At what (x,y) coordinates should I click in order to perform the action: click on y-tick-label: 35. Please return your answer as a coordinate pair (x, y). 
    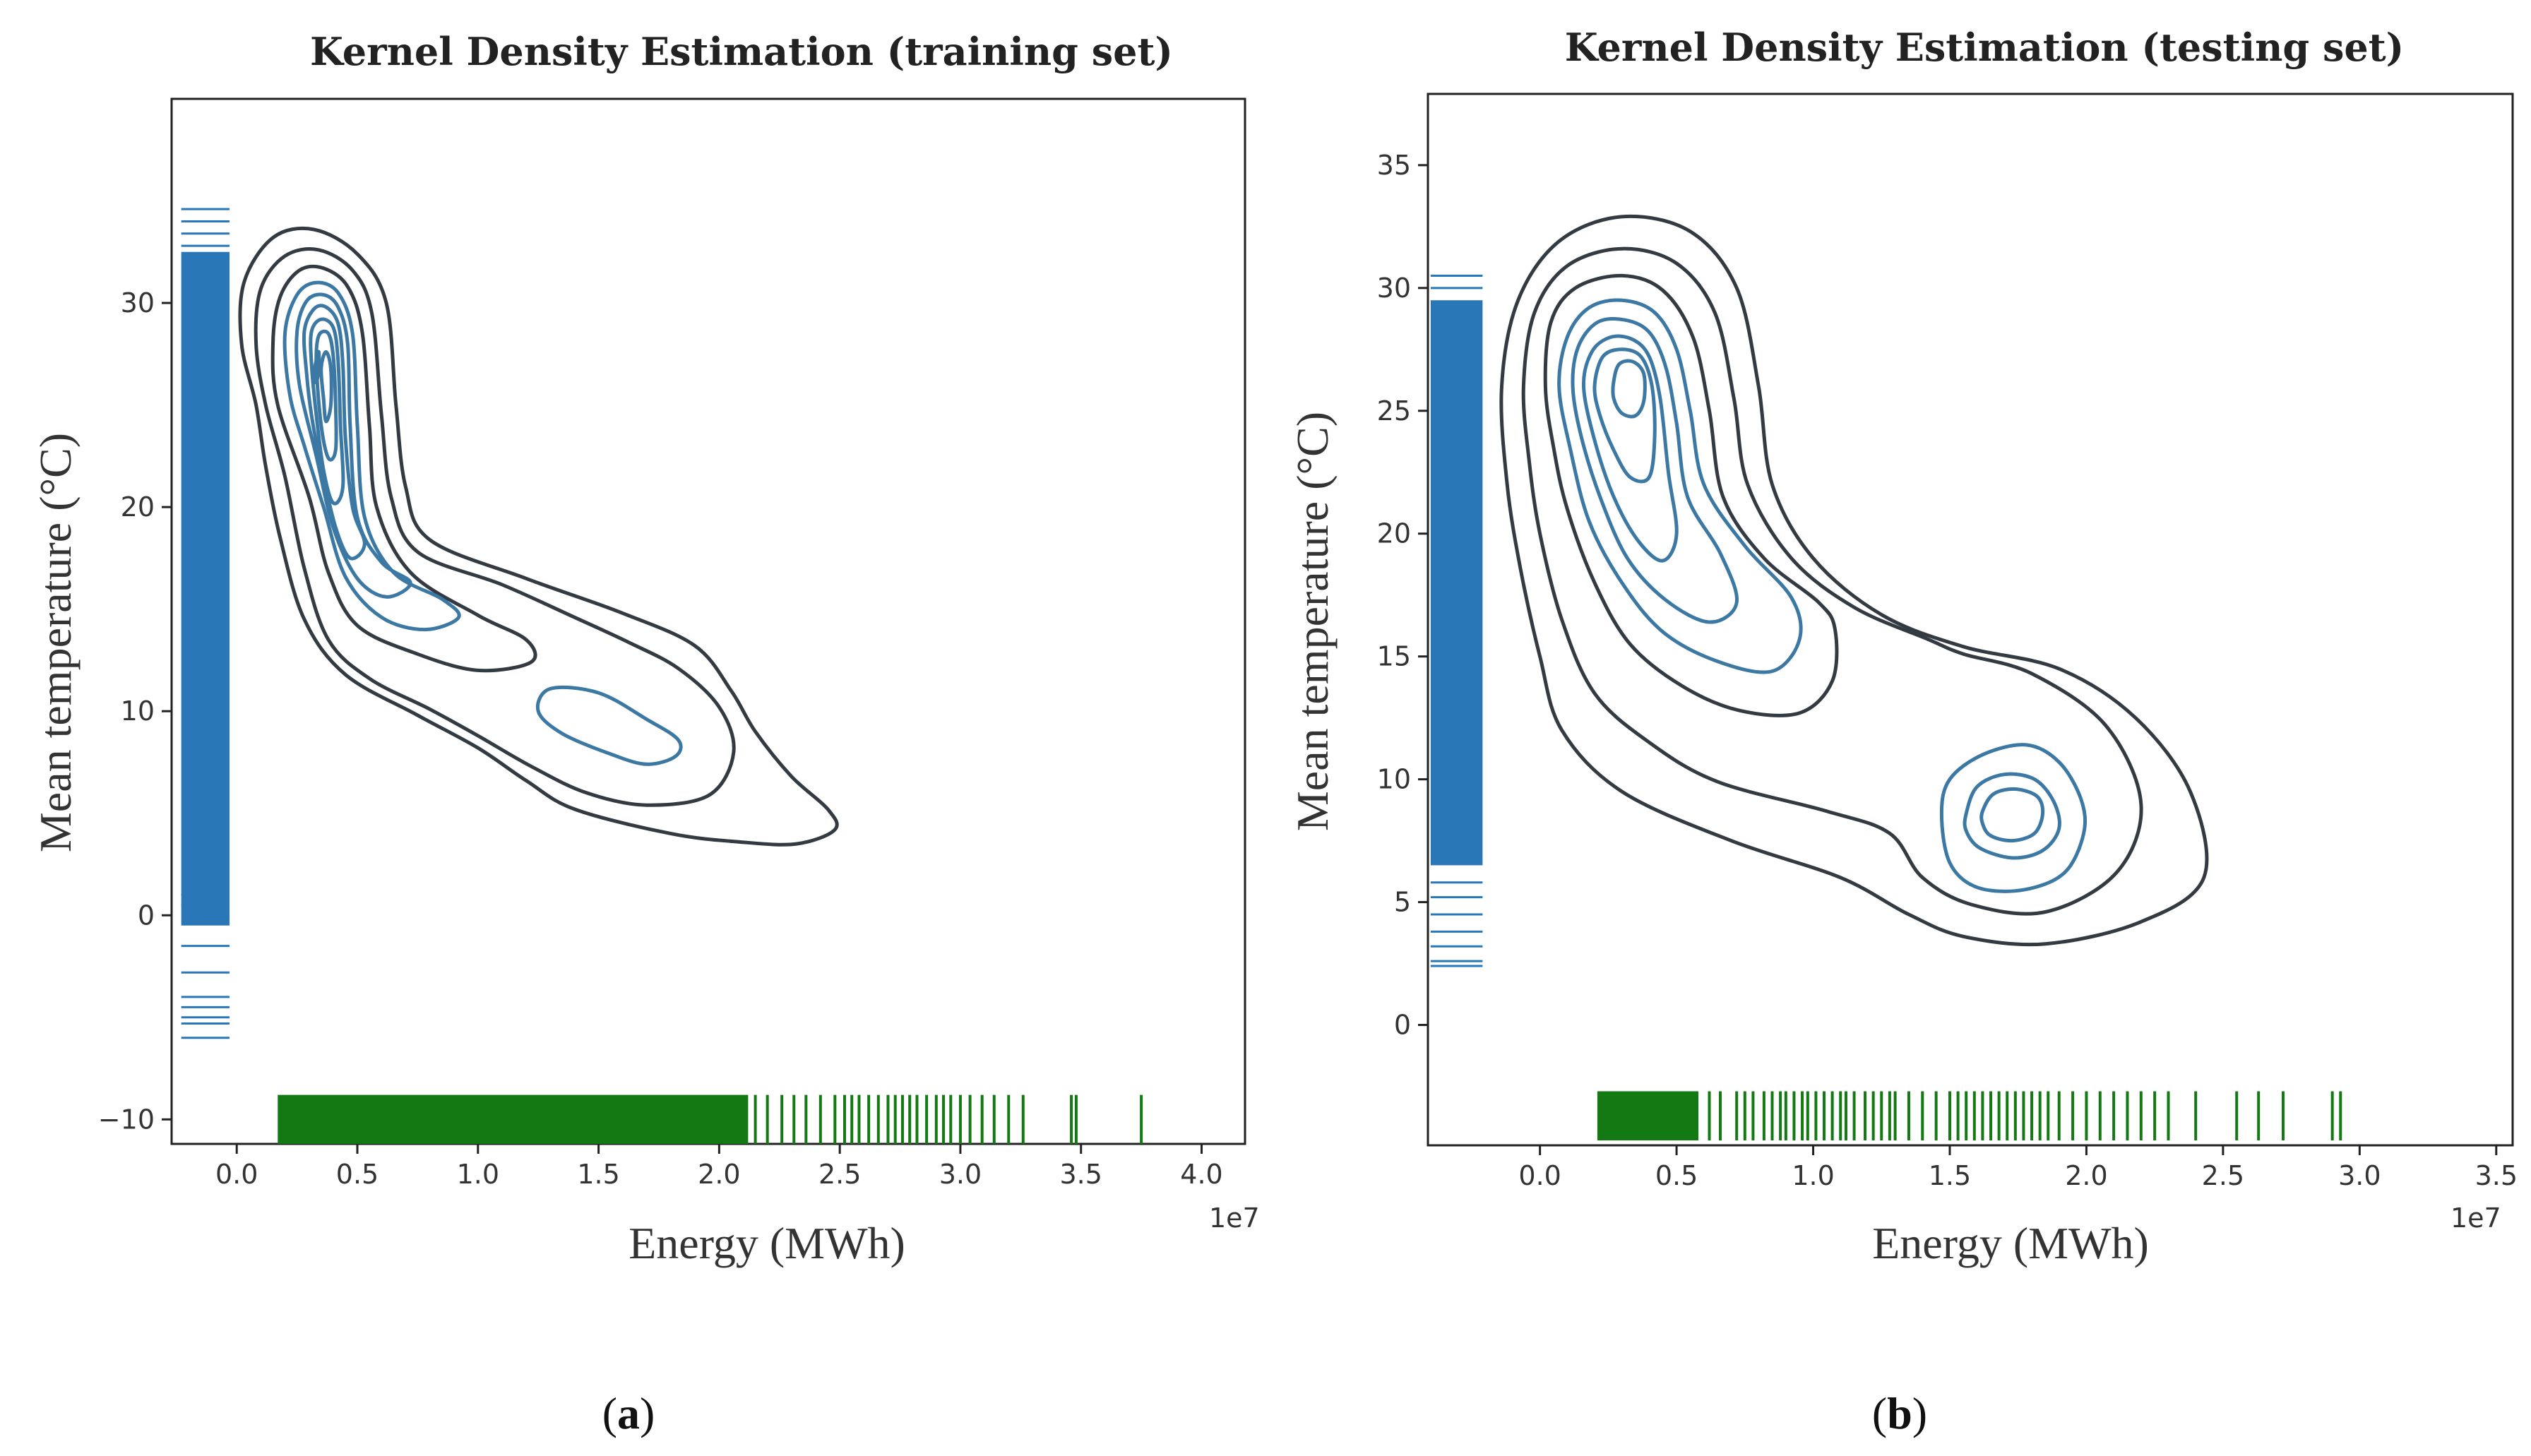
    Looking at the image, I should click on (1394, 165).